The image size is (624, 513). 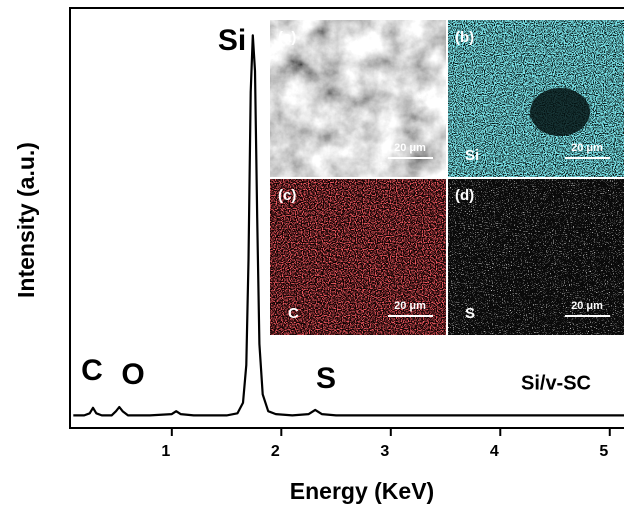 What do you see at coordinates (384, 451) in the screenshot?
I see `x-tick-label: 3` at bounding box center [384, 451].